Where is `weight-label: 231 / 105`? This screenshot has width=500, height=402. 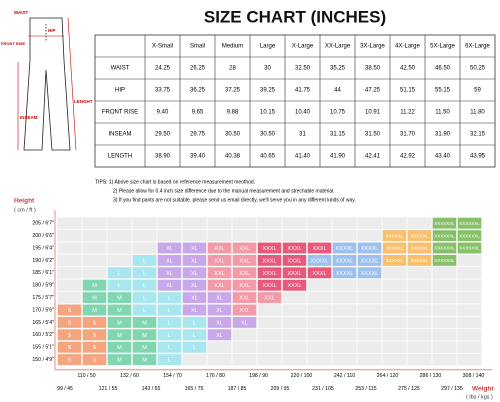 weight-label: 231 / 105 is located at coordinates (323, 389).